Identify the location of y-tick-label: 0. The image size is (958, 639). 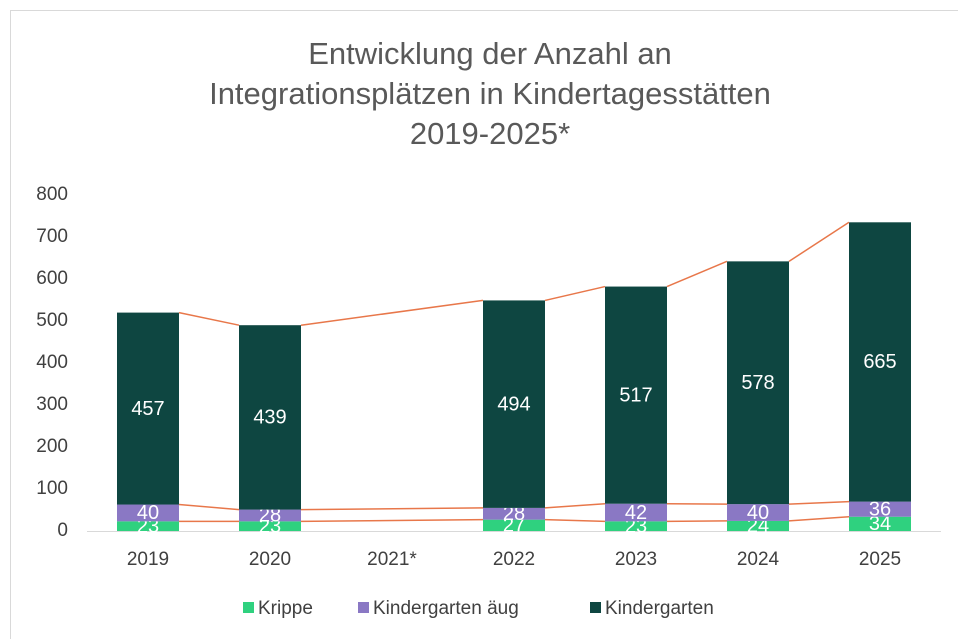
(62, 530).